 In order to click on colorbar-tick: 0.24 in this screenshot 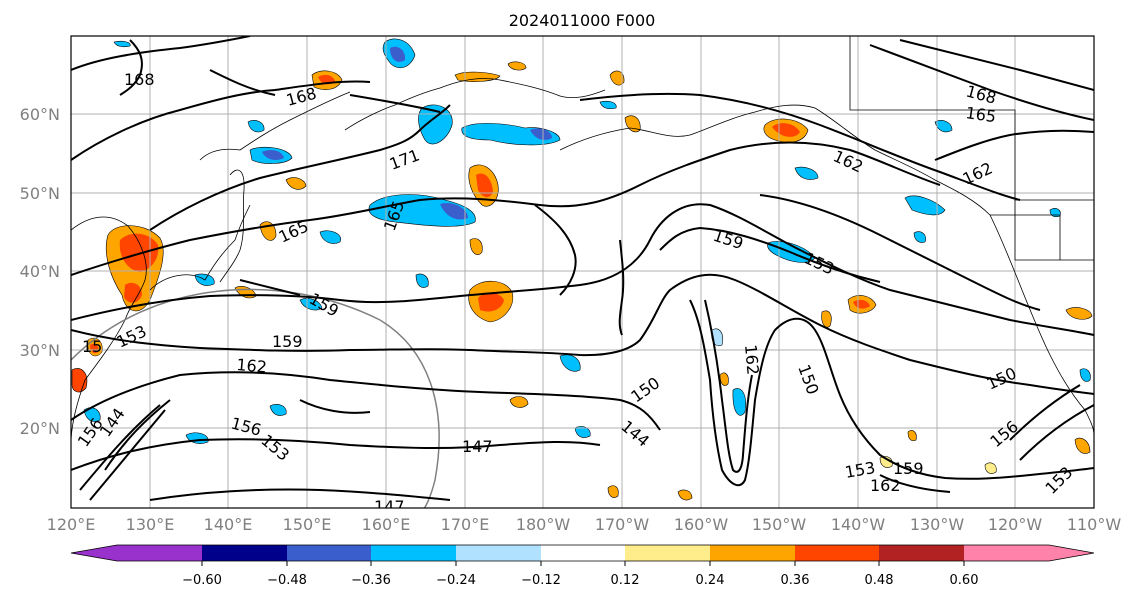, I will do `click(710, 580)`.